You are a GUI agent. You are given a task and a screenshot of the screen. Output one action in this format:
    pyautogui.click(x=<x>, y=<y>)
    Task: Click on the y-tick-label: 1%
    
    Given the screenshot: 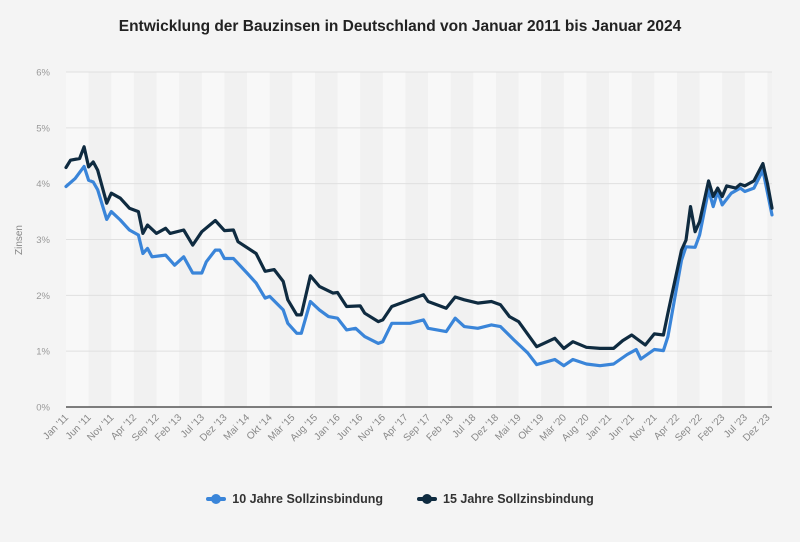 What is the action you would take?
    pyautogui.click(x=43, y=352)
    